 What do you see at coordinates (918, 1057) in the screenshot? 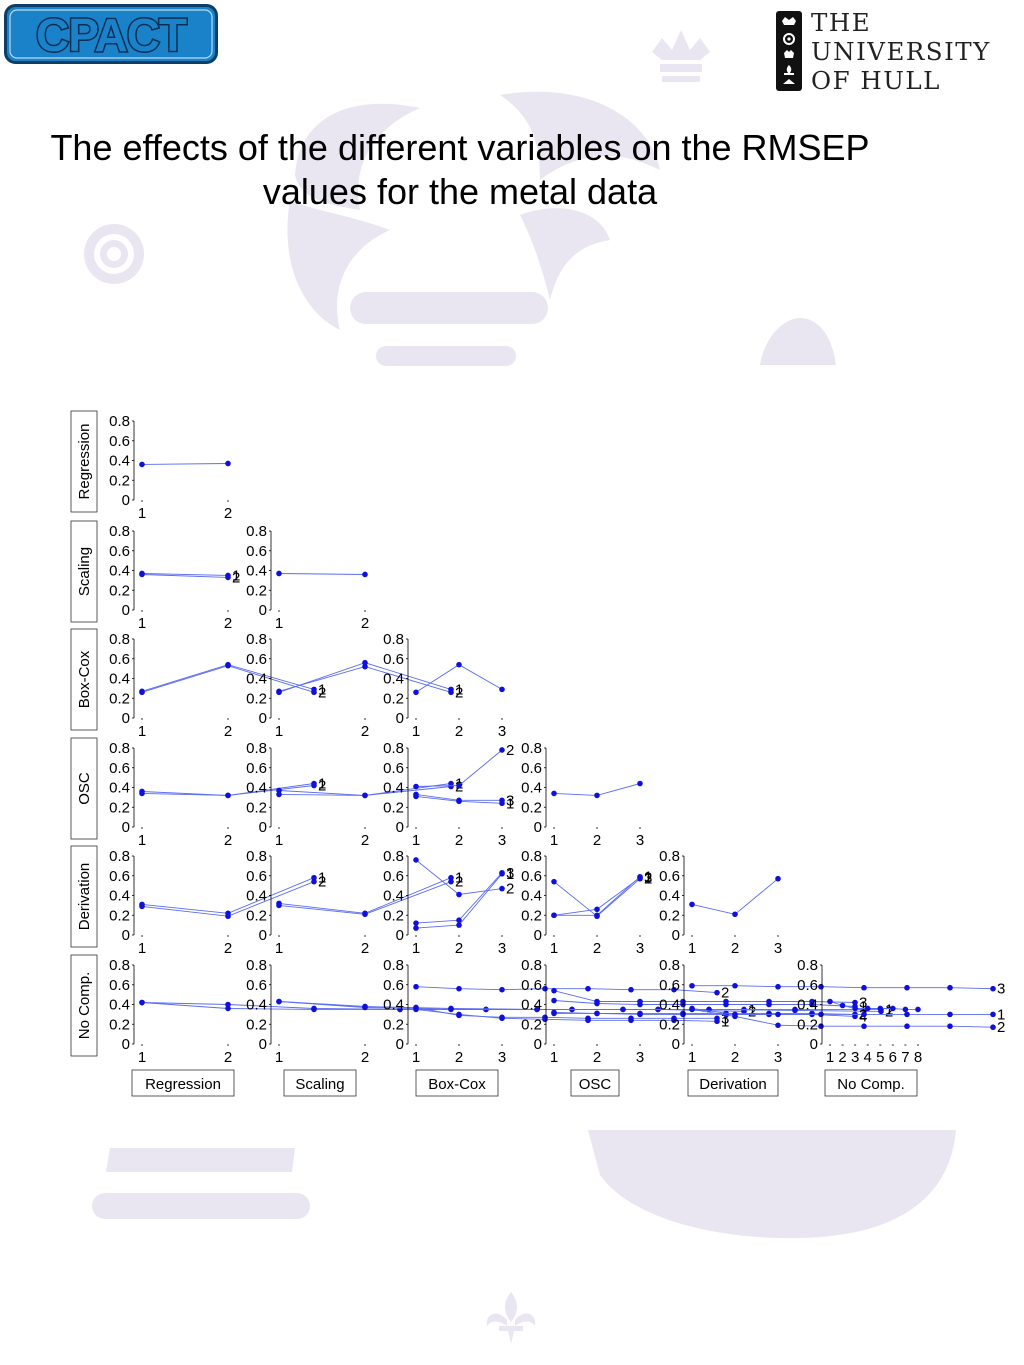
I see `x-tick-label: 8` at bounding box center [918, 1057].